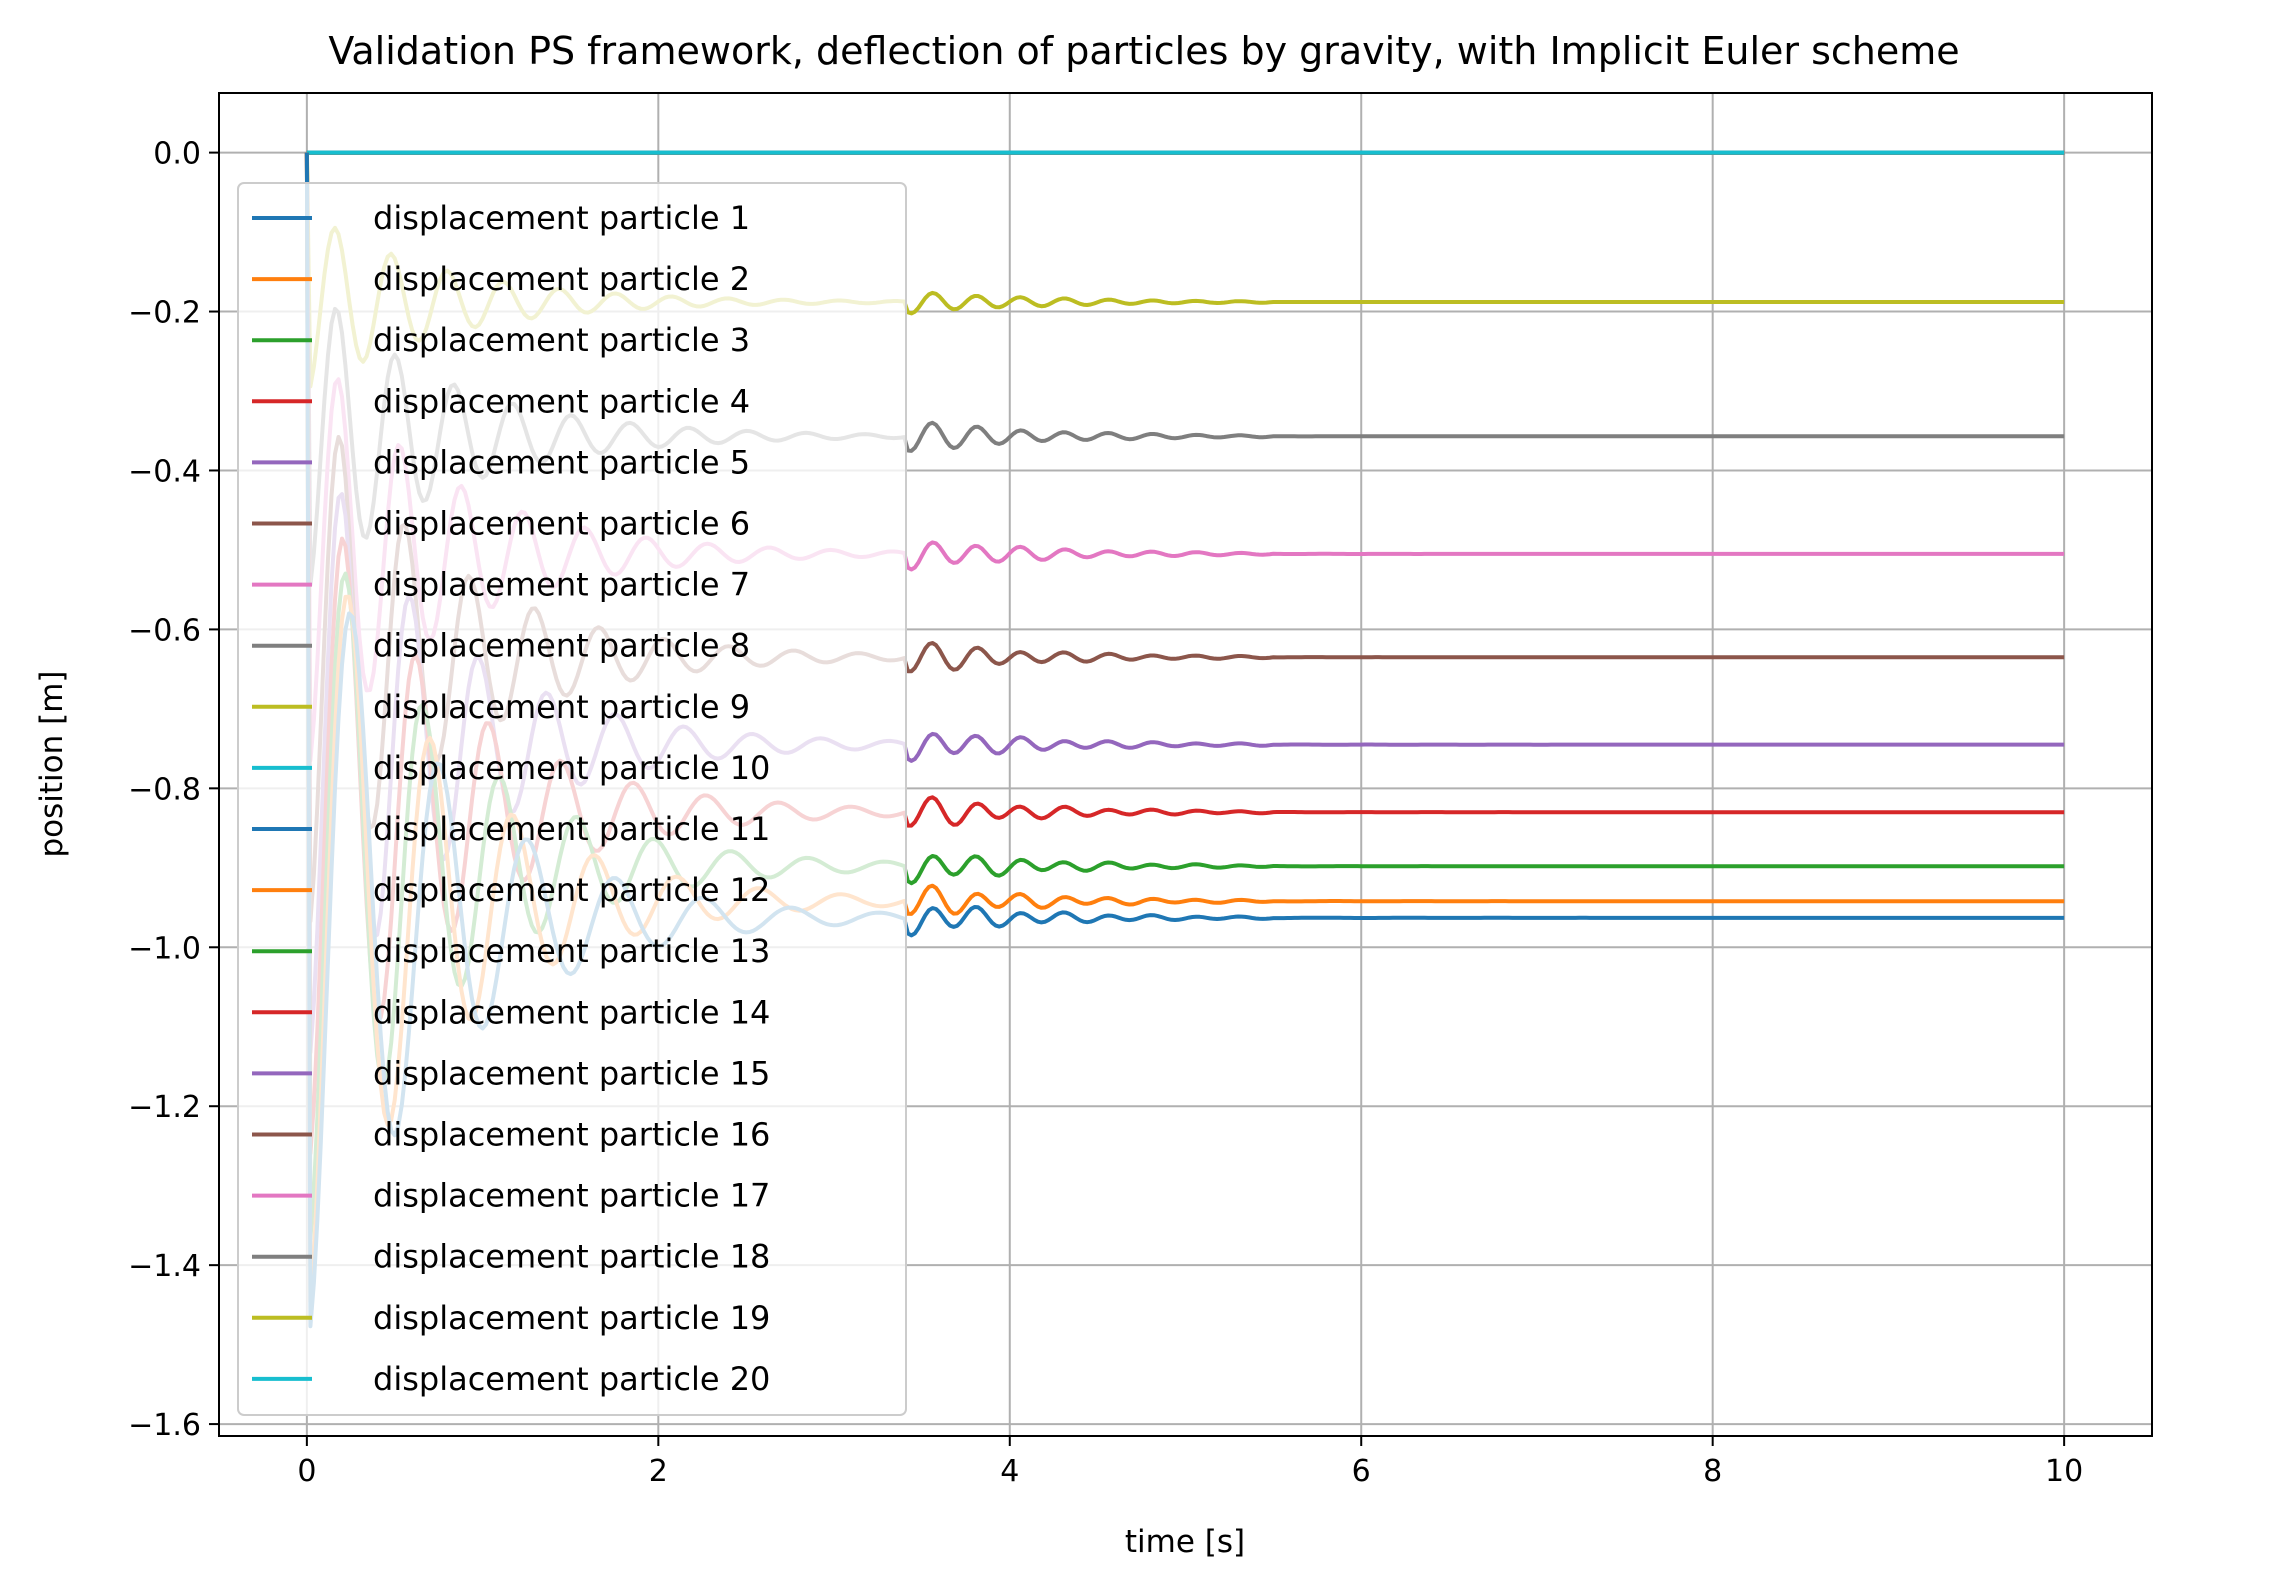  I want to click on y-tick-label: −0.4, so click(164, 471).